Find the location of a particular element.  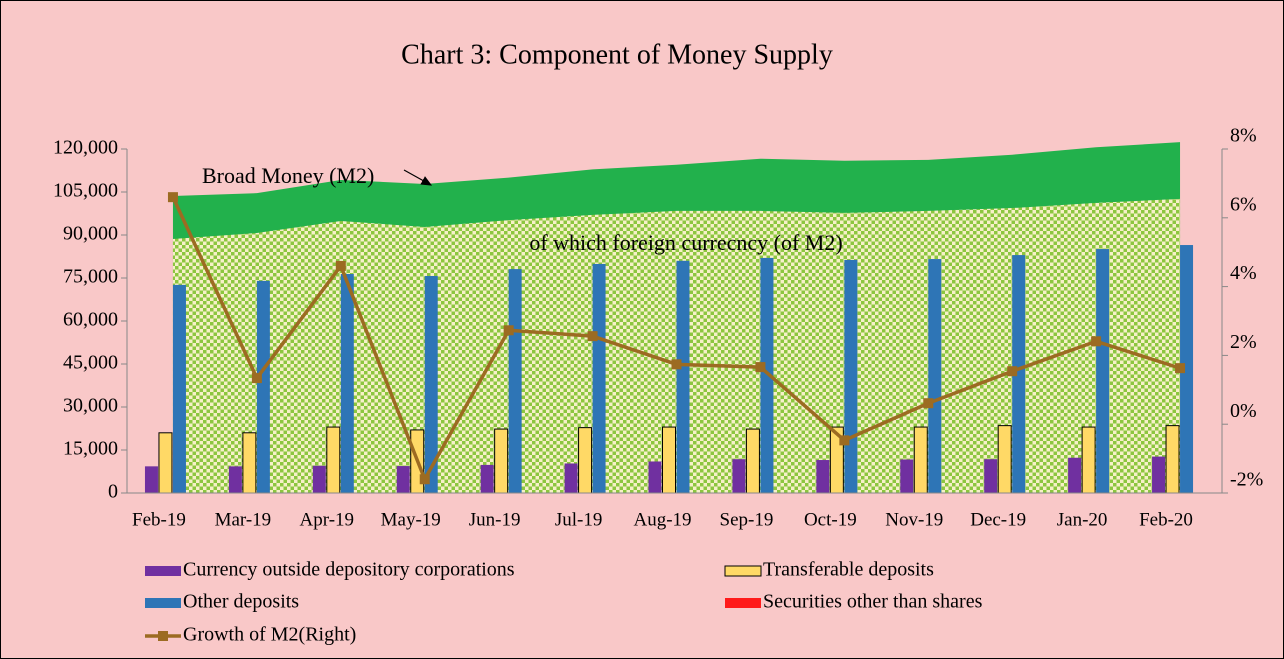

legend-label: Other deposits is located at coordinates (241, 602).